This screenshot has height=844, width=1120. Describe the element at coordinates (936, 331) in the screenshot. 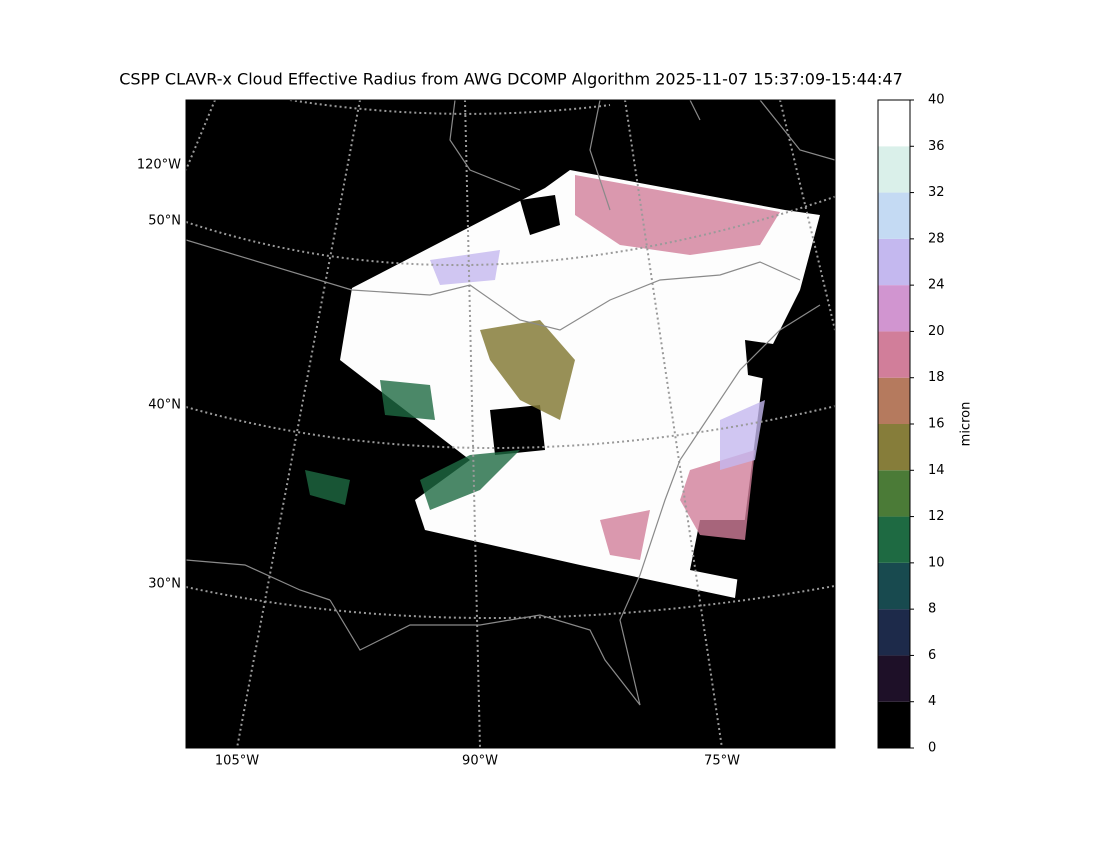

I see `colorbar-tick-label: 20` at that location.